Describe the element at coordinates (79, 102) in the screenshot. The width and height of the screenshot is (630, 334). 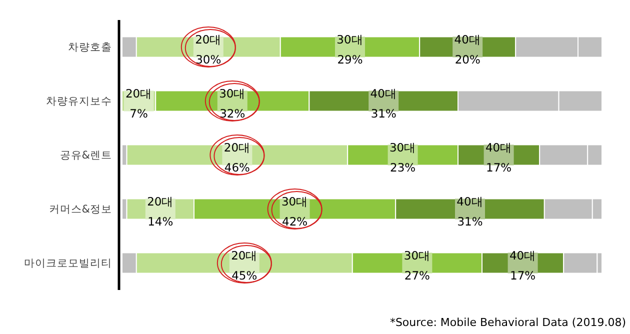
I see `y-tick-label: 차량유지보수` at that location.